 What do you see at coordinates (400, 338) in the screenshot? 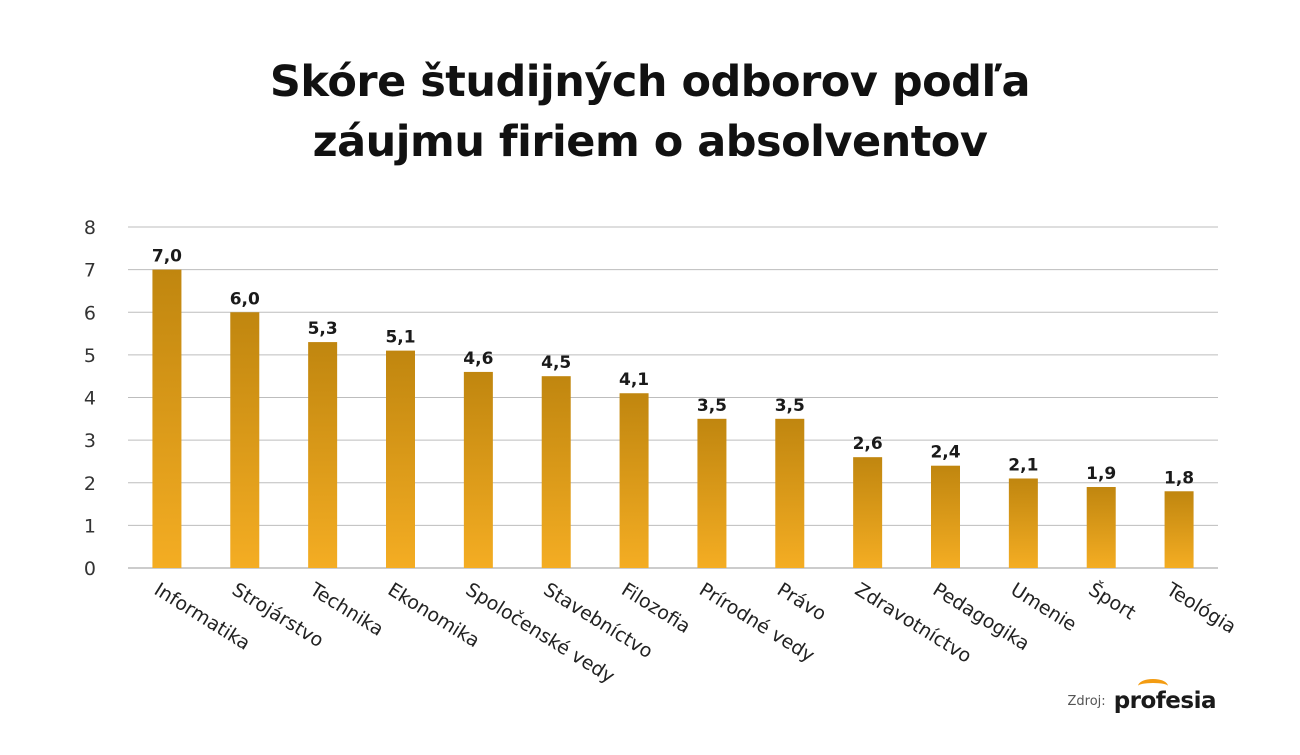
I see `data-label: 5,1` at bounding box center [400, 338].